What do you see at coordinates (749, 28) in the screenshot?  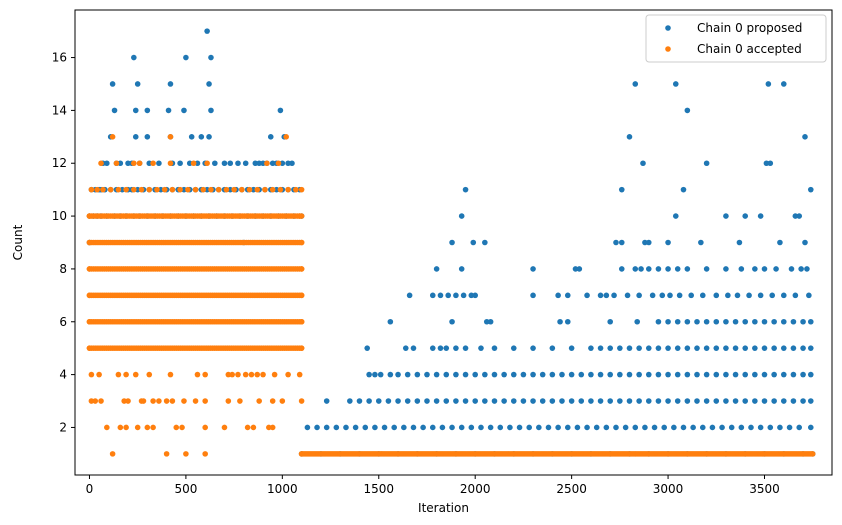 I see `legend-label-proposed: Chain 0 proposed` at bounding box center [749, 28].